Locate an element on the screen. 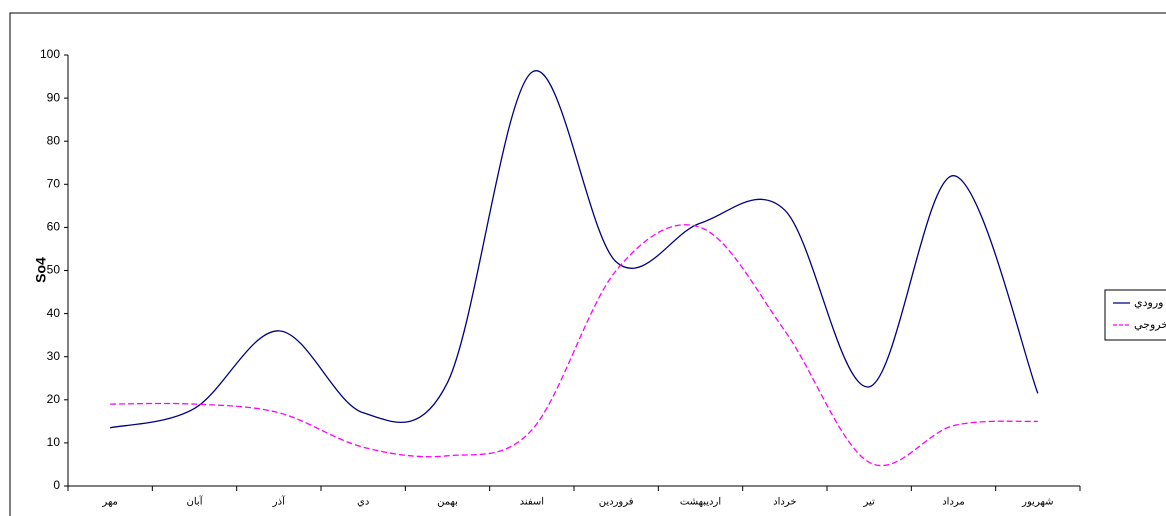 The width and height of the screenshot is (1166, 516). x-tick-label: تير is located at coordinates (869, 502).